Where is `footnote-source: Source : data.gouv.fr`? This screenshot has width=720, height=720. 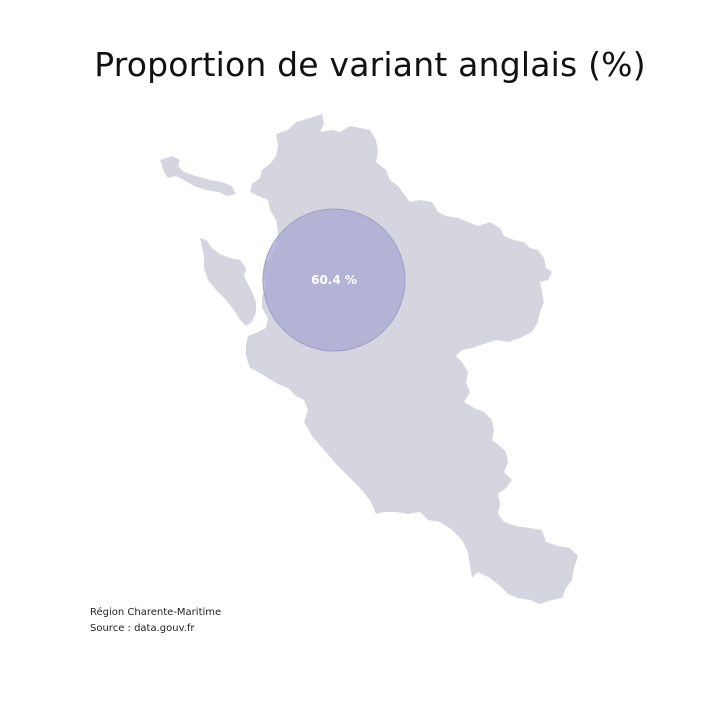 footnote-source: Source : data.gouv.fr is located at coordinates (142, 628).